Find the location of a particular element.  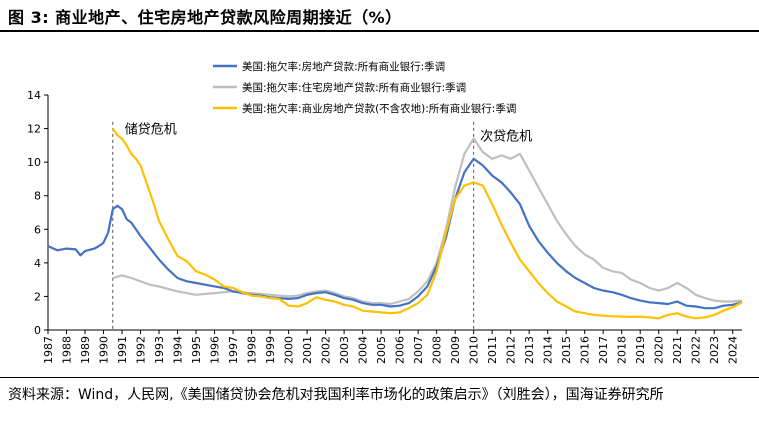

x-tick-label: 1991 is located at coordinates (122, 350).